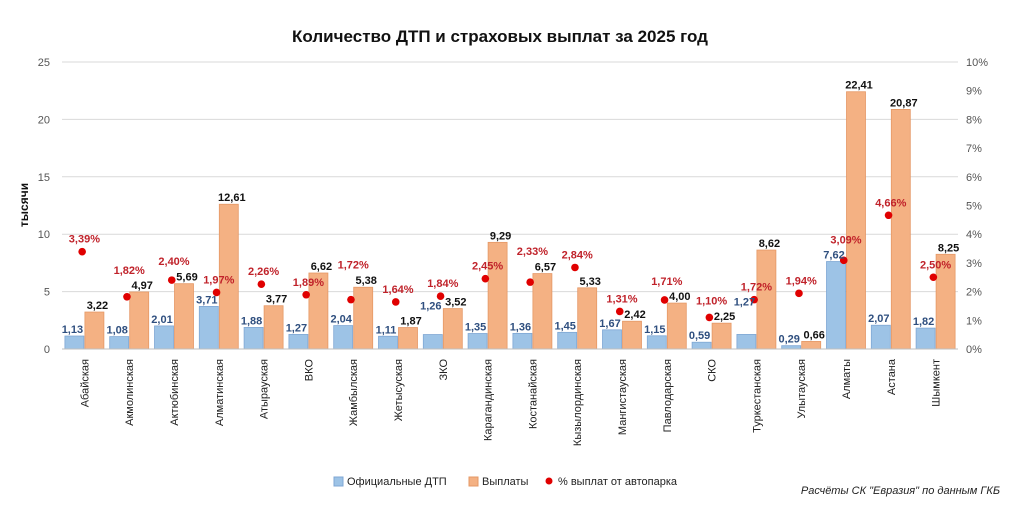 The width and height of the screenshot is (1024, 509). What do you see at coordinates (397, 482) in the screenshot?
I see `legend-label-official-dtp: Официальные ДТП` at bounding box center [397, 482].